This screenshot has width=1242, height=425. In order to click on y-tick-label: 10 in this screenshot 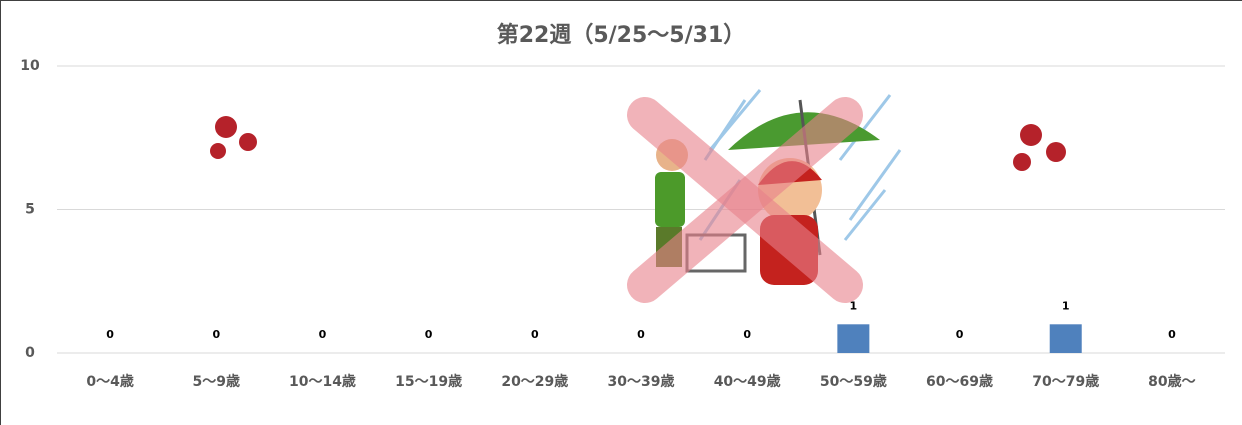, I will do `click(30, 66)`.